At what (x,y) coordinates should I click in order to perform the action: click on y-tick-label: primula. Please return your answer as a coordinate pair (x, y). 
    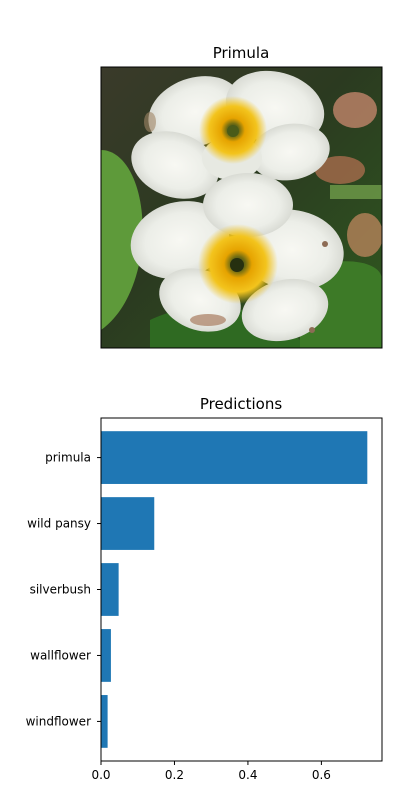
    Looking at the image, I should click on (68, 458).